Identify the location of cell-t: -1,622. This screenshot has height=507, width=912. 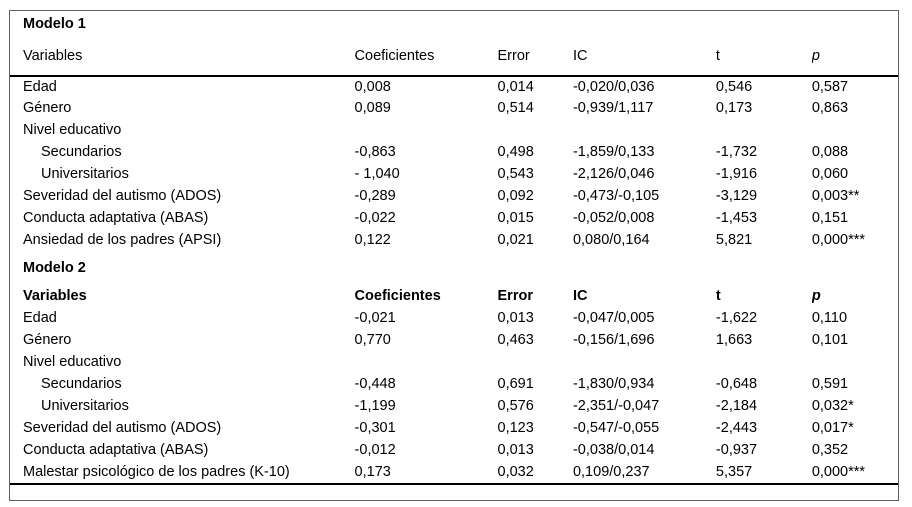
(736, 318).